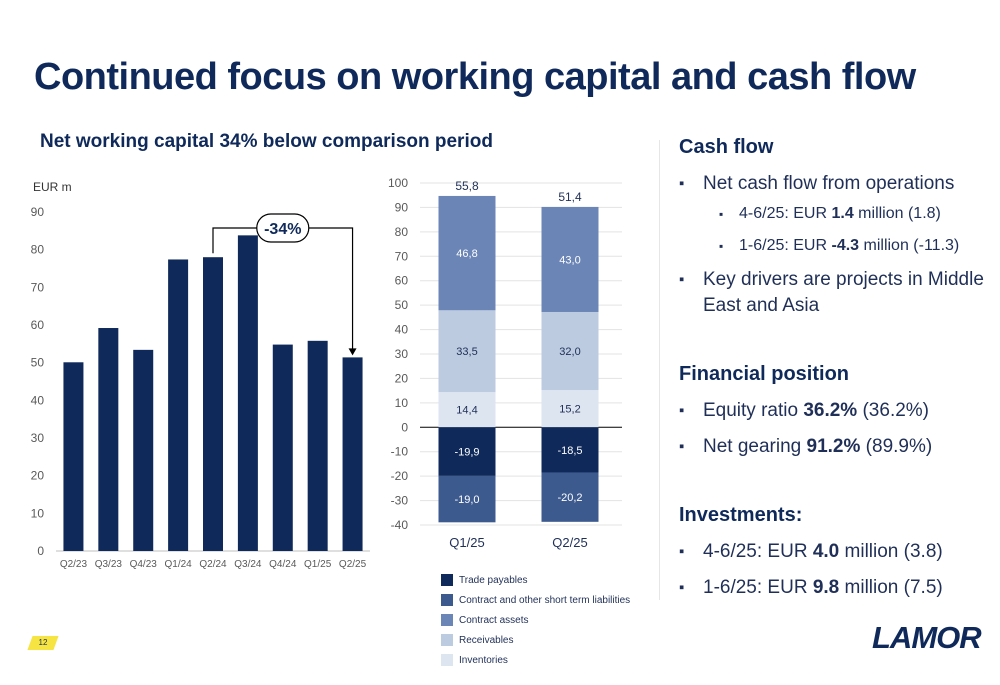 The image size is (1000, 685). Describe the element at coordinates (570, 197) in the screenshot. I see `total-data-label: 51,4` at that location.